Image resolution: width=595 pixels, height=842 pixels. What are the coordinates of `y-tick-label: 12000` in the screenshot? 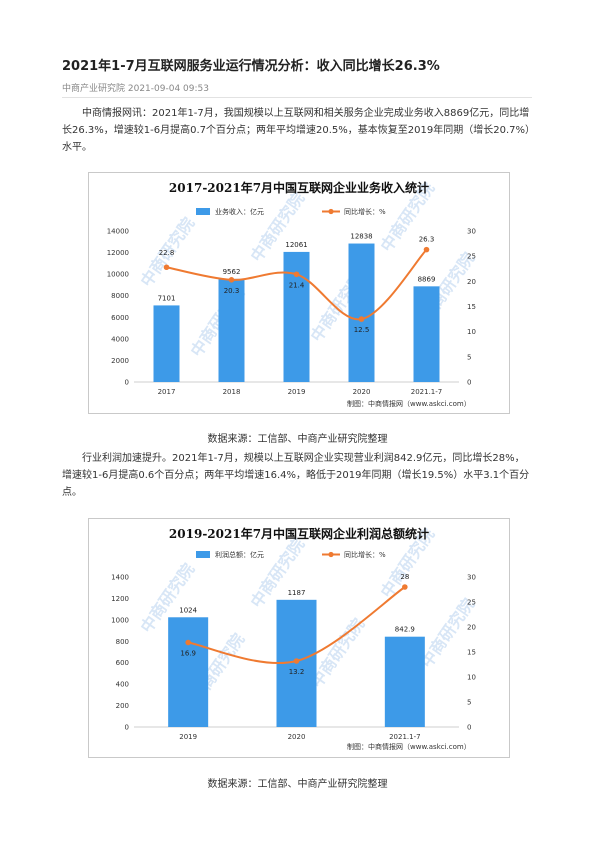 It's located at (118, 253).